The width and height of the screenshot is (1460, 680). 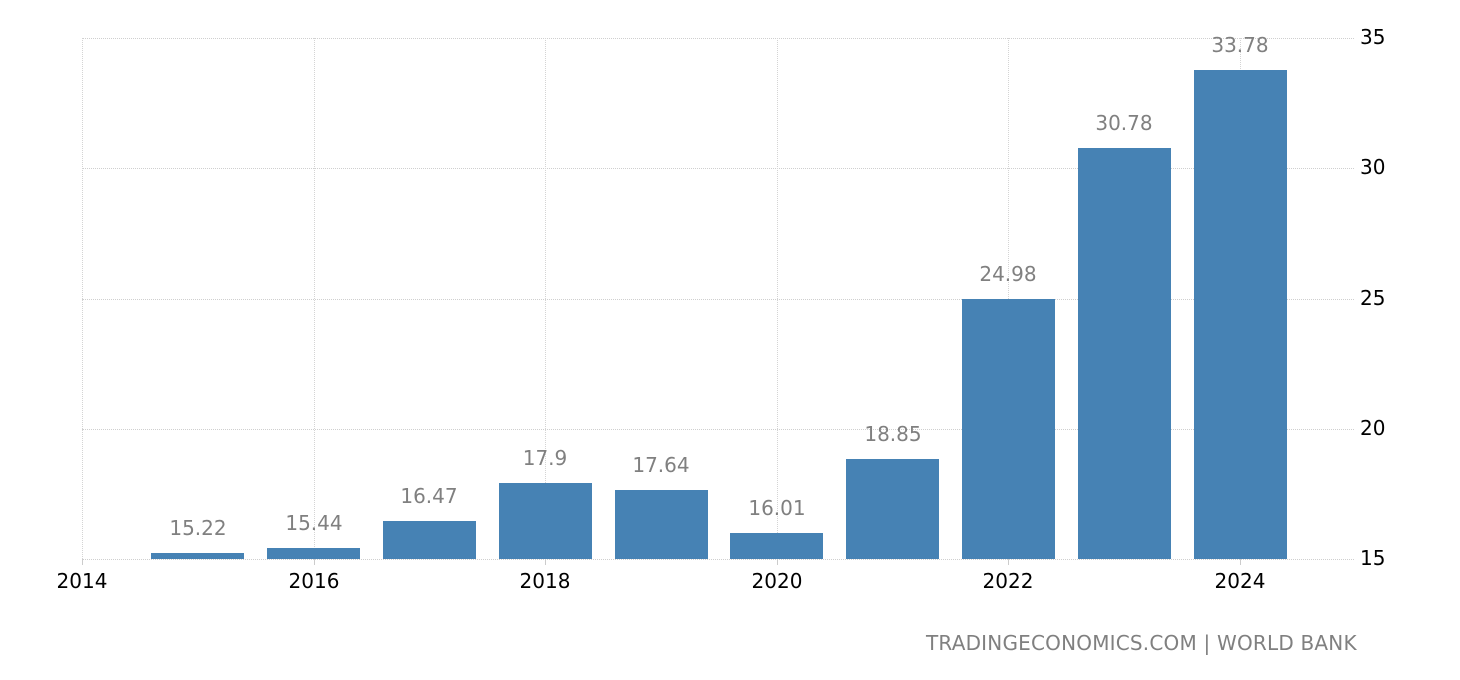 What do you see at coordinates (1373, 37) in the screenshot?
I see `y-tick-label: 35` at bounding box center [1373, 37].